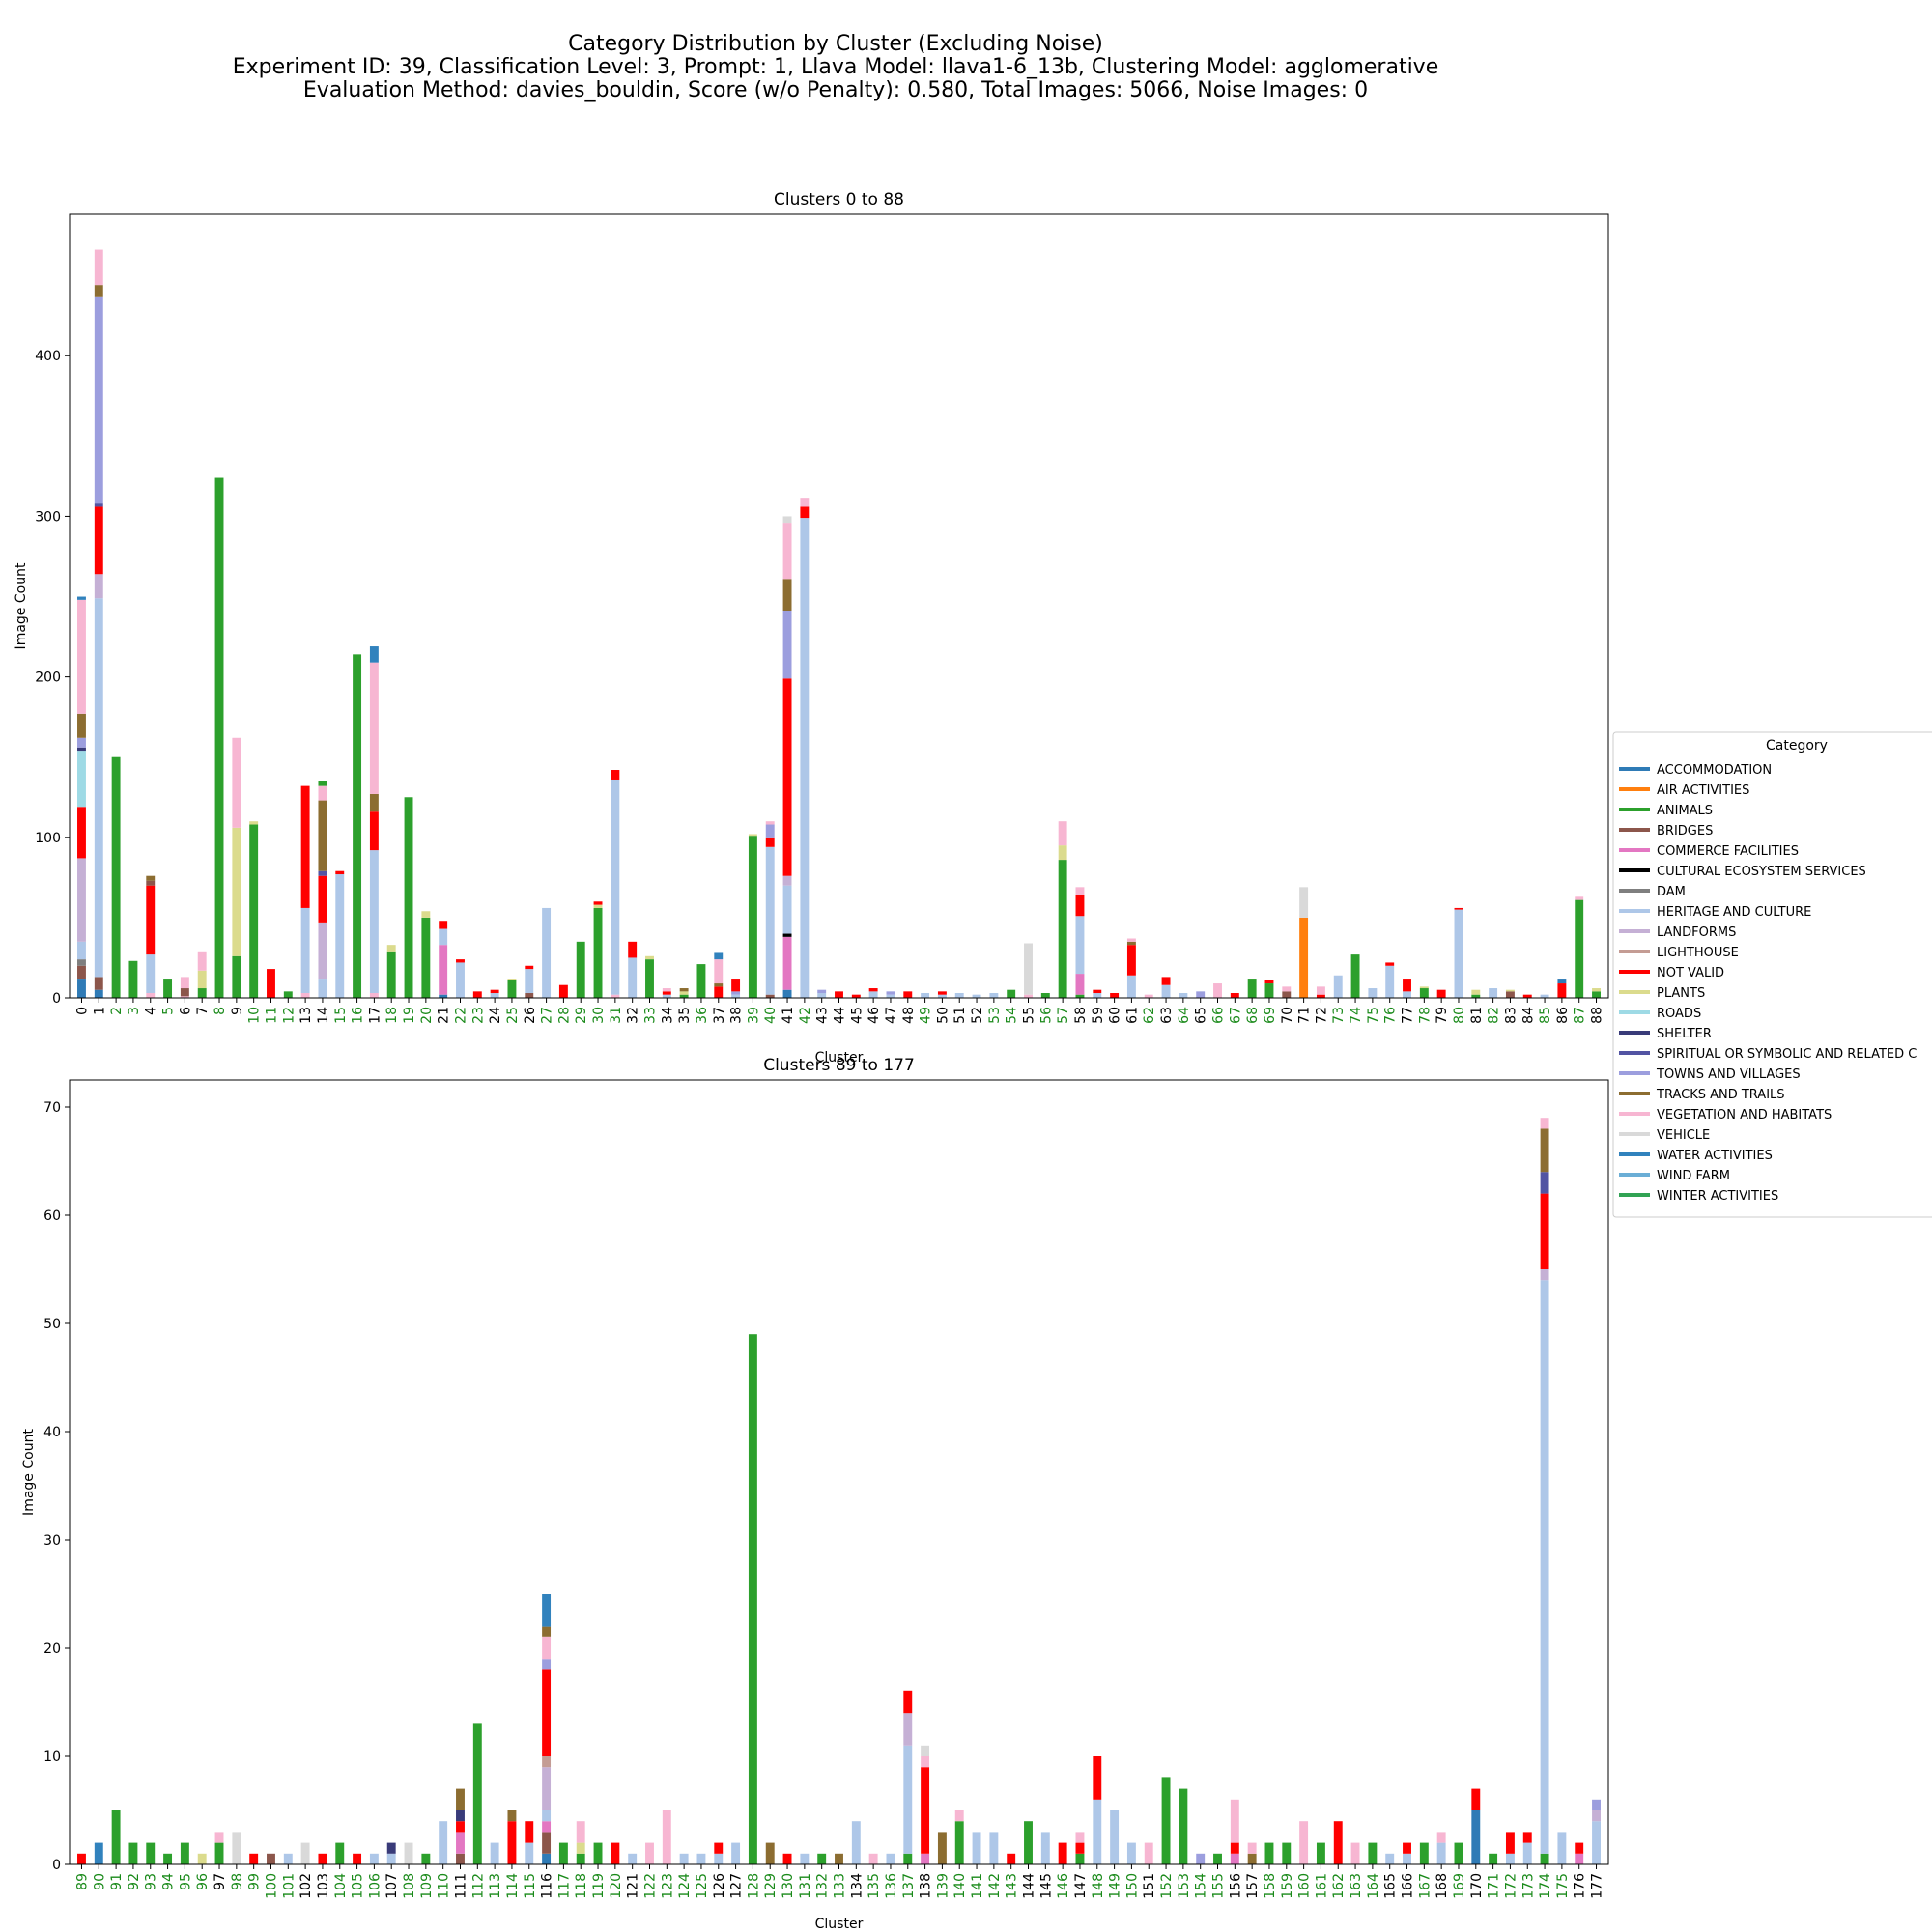 The height and width of the screenshot is (1932, 1932). Describe the element at coordinates (1797, 745) in the screenshot. I see `legend-title: Category` at that location.